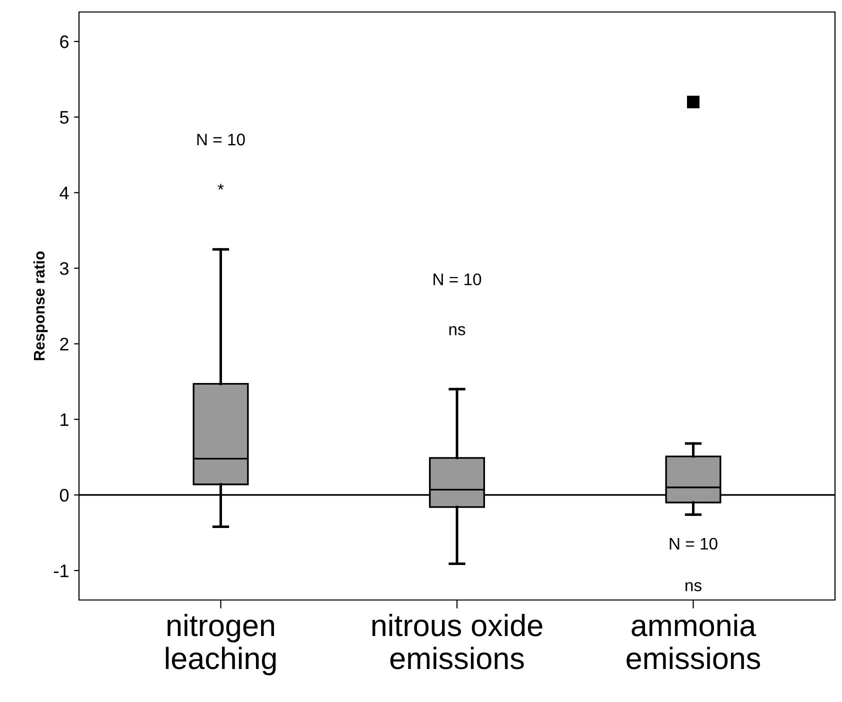 The width and height of the screenshot is (842, 702). What do you see at coordinates (457, 642) in the screenshot?
I see `x-tick-label: nitrous oxide emissions` at bounding box center [457, 642].